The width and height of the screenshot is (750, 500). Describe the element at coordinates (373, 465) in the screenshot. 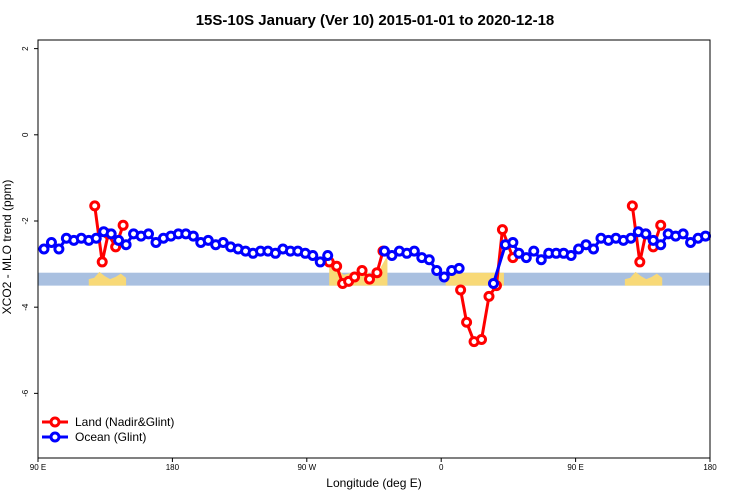

I see `x-axis: 90 E 180 90 W 0 90 E 180` at that location.